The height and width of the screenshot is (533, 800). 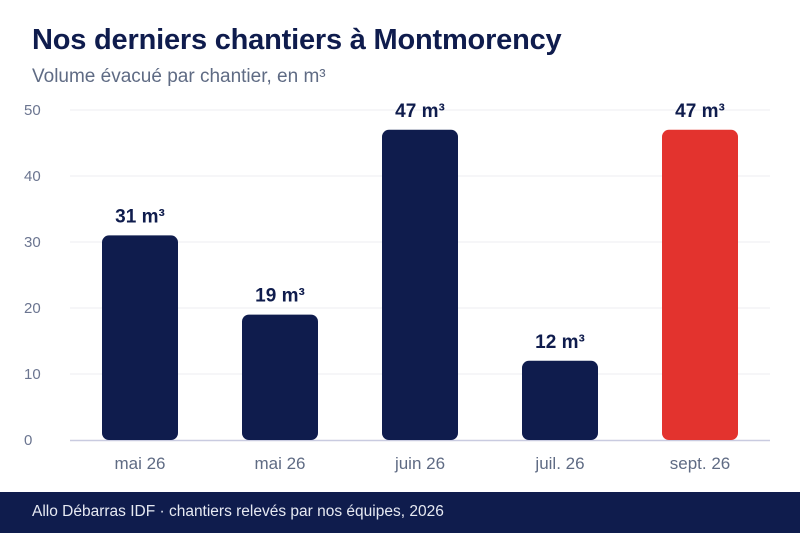 I want to click on x-tick-label: sept. 26, so click(x=700, y=463).